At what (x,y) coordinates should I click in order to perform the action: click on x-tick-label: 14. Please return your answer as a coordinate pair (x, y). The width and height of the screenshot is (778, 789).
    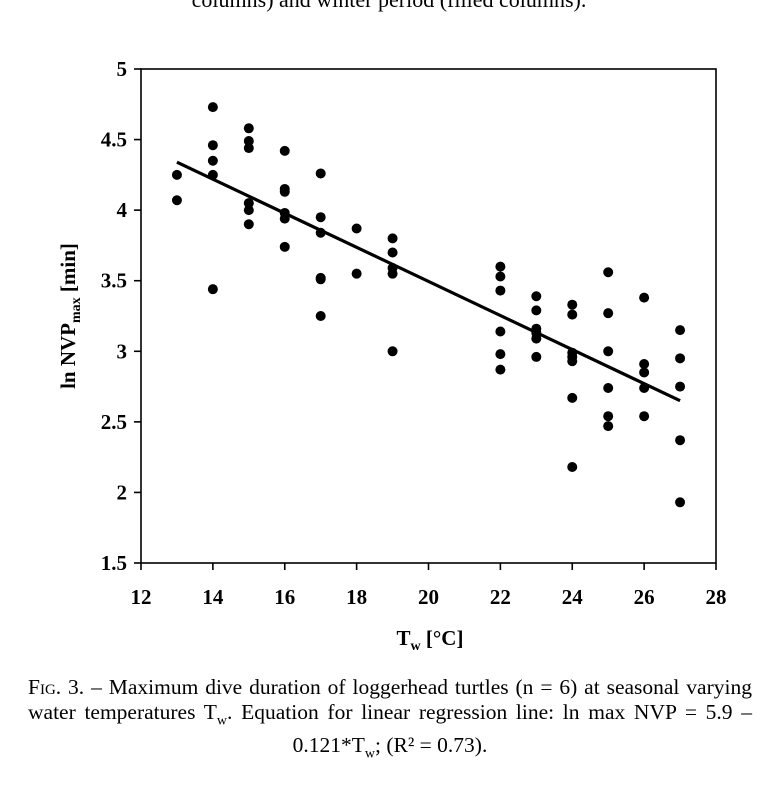
    Looking at the image, I should click on (213, 597).